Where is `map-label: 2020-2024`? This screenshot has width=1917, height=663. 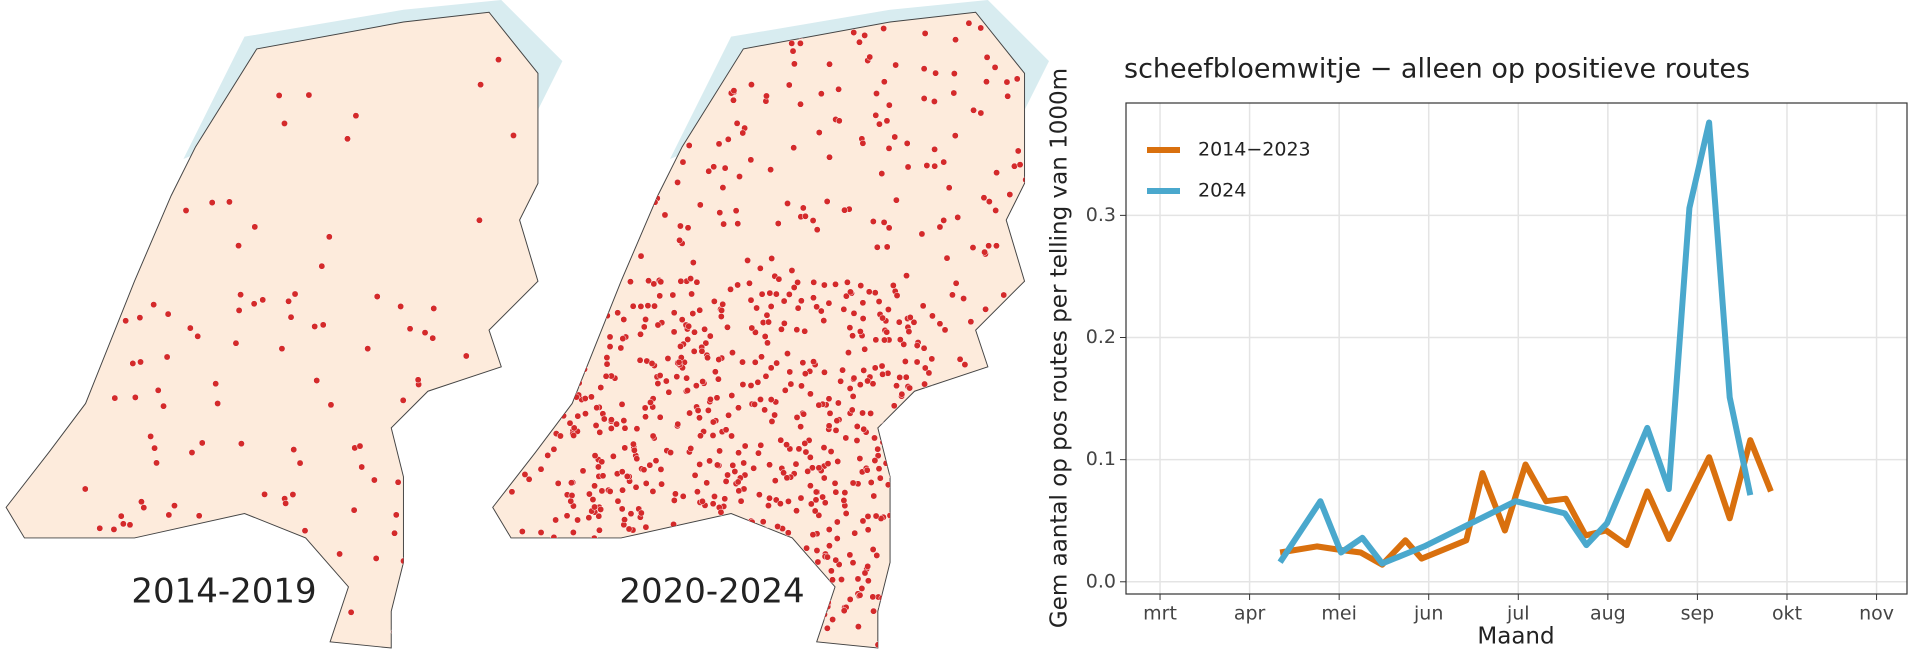 map-label: 2020-2024 is located at coordinates (711, 592).